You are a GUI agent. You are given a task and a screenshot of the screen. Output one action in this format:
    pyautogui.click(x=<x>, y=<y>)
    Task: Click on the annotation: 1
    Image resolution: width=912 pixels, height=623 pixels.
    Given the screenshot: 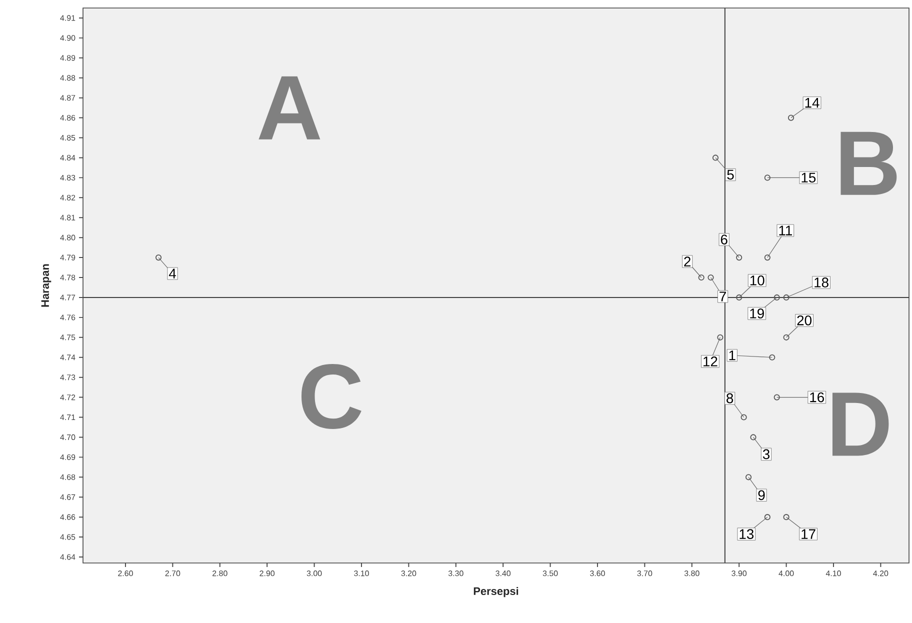 What is the action you would take?
    pyautogui.click(x=732, y=355)
    